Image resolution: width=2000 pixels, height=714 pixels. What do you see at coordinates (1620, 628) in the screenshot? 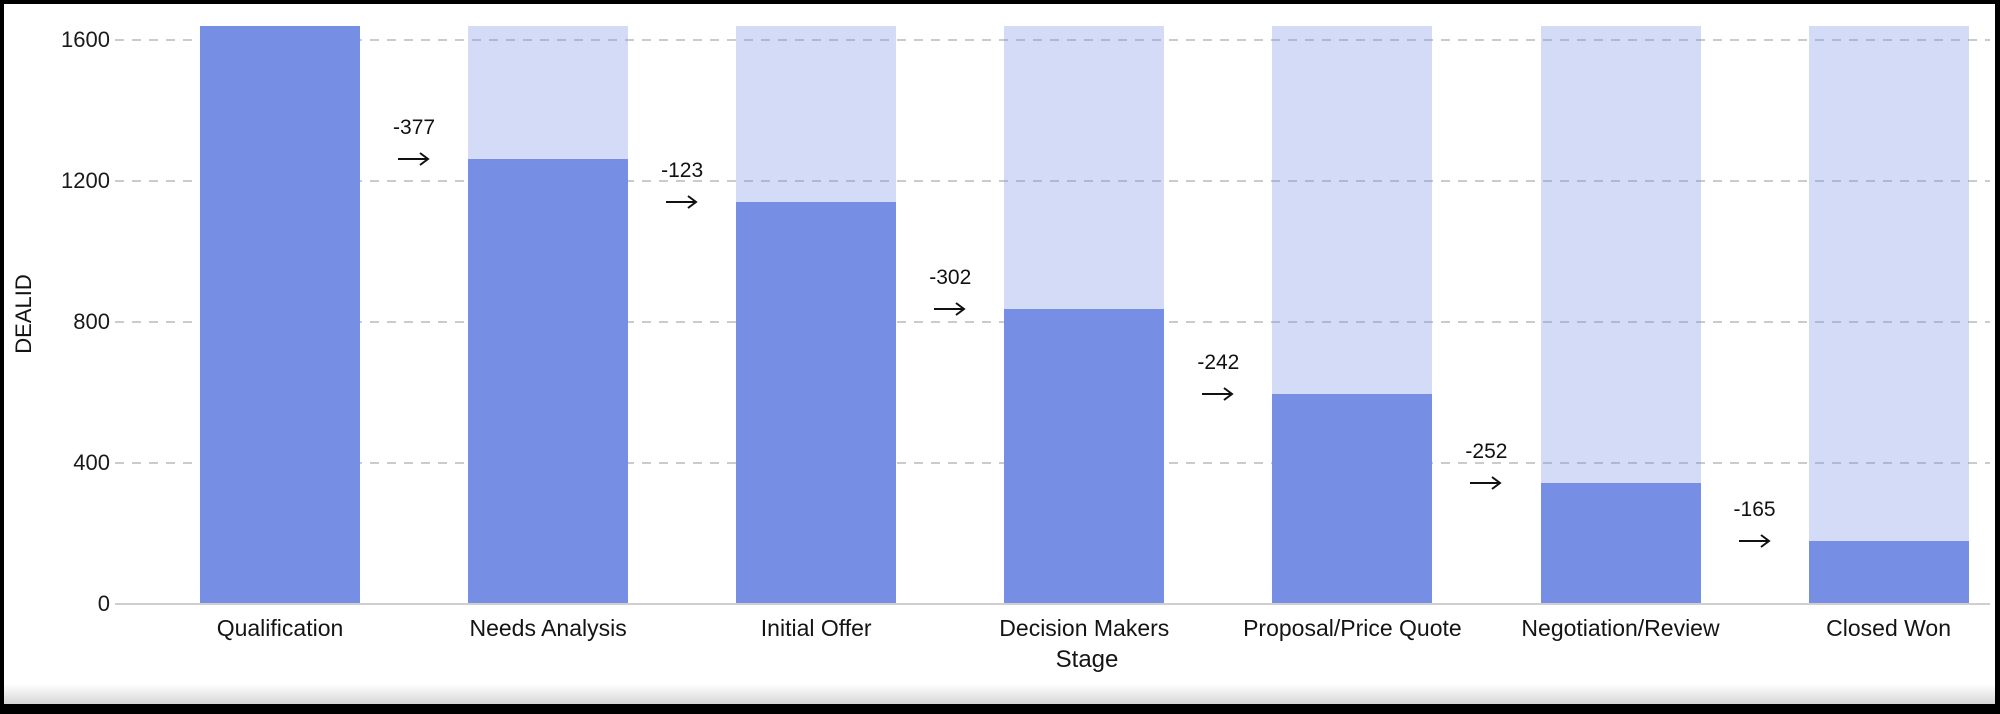
I see `x-tick-label: Negotiation/Review` at bounding box center [1620, 628].